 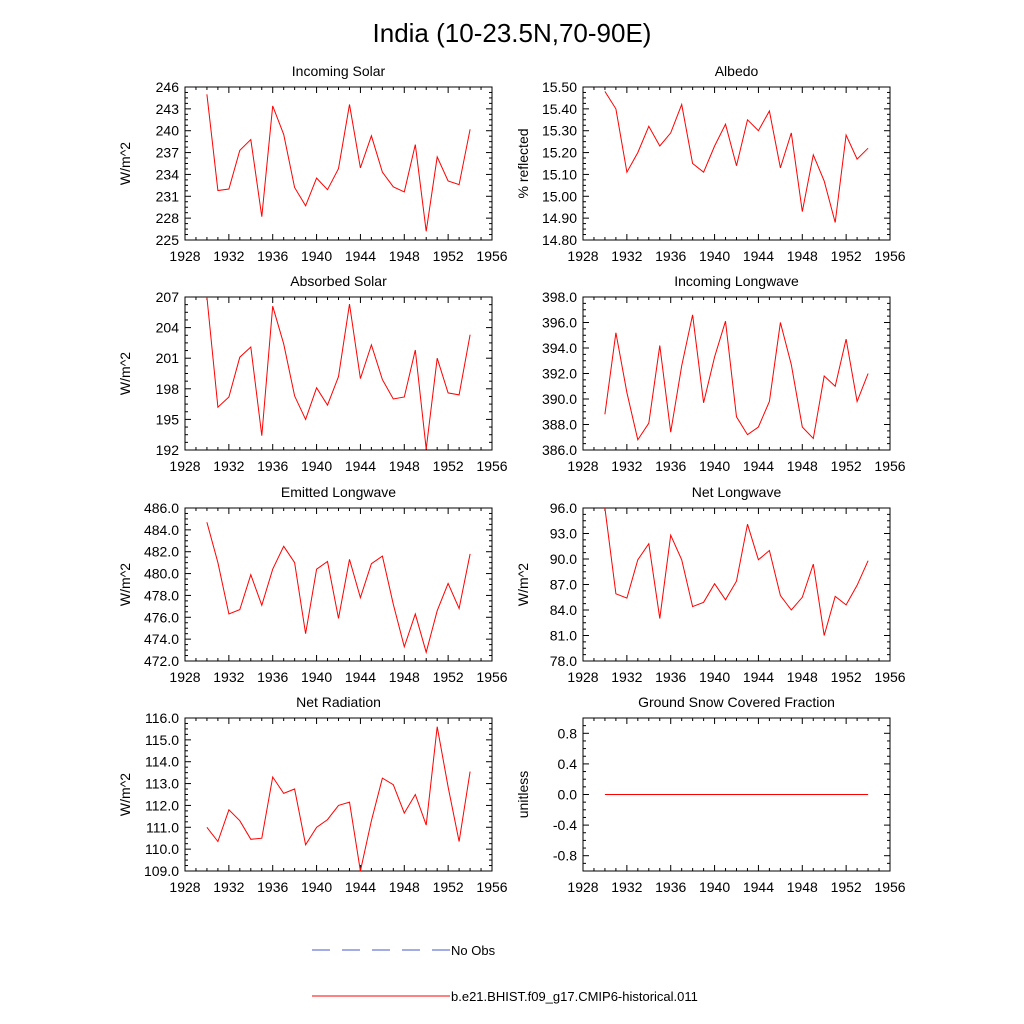 I want to click on y-tick-label: 482.0, so click(x=161, y=552).